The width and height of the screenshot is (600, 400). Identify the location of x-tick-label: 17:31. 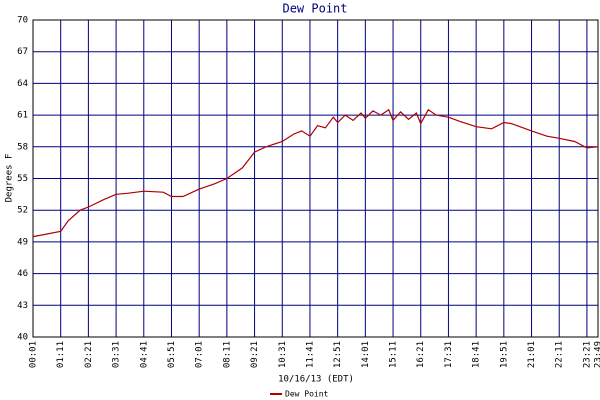
(449, 354).